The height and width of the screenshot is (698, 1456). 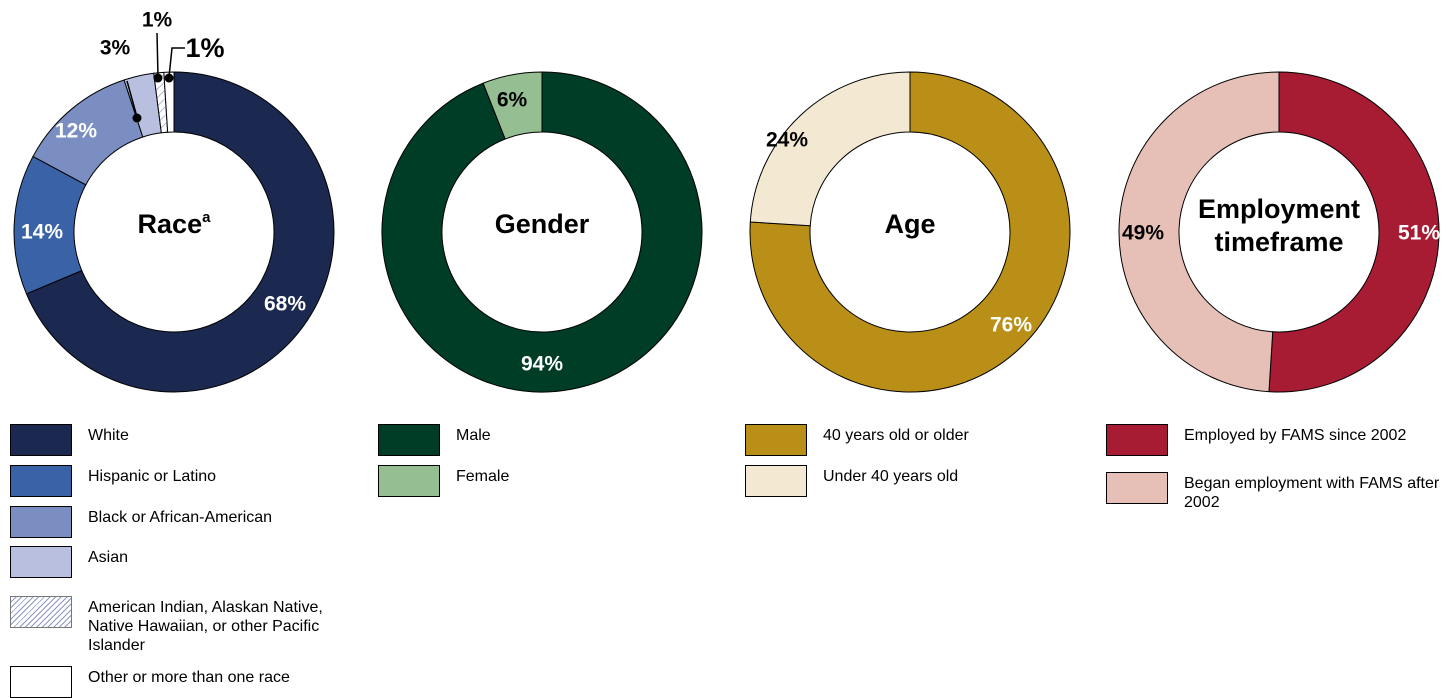 What do you see at coordinates (175, 224) in the screenshot?
I see `chart-title: Racea` at bounding box center [175, 224].